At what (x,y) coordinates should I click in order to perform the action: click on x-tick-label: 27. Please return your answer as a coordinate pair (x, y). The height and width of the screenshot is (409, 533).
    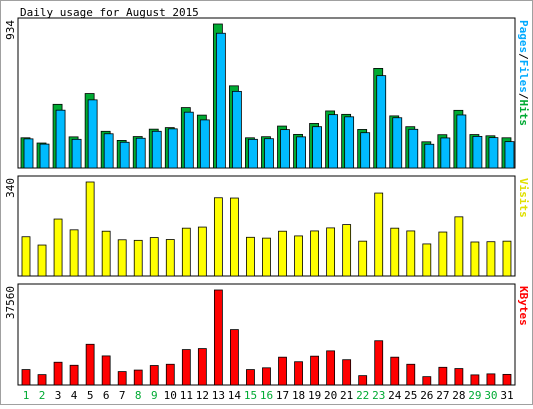
    Looking at the image, I should click on (442, 395).